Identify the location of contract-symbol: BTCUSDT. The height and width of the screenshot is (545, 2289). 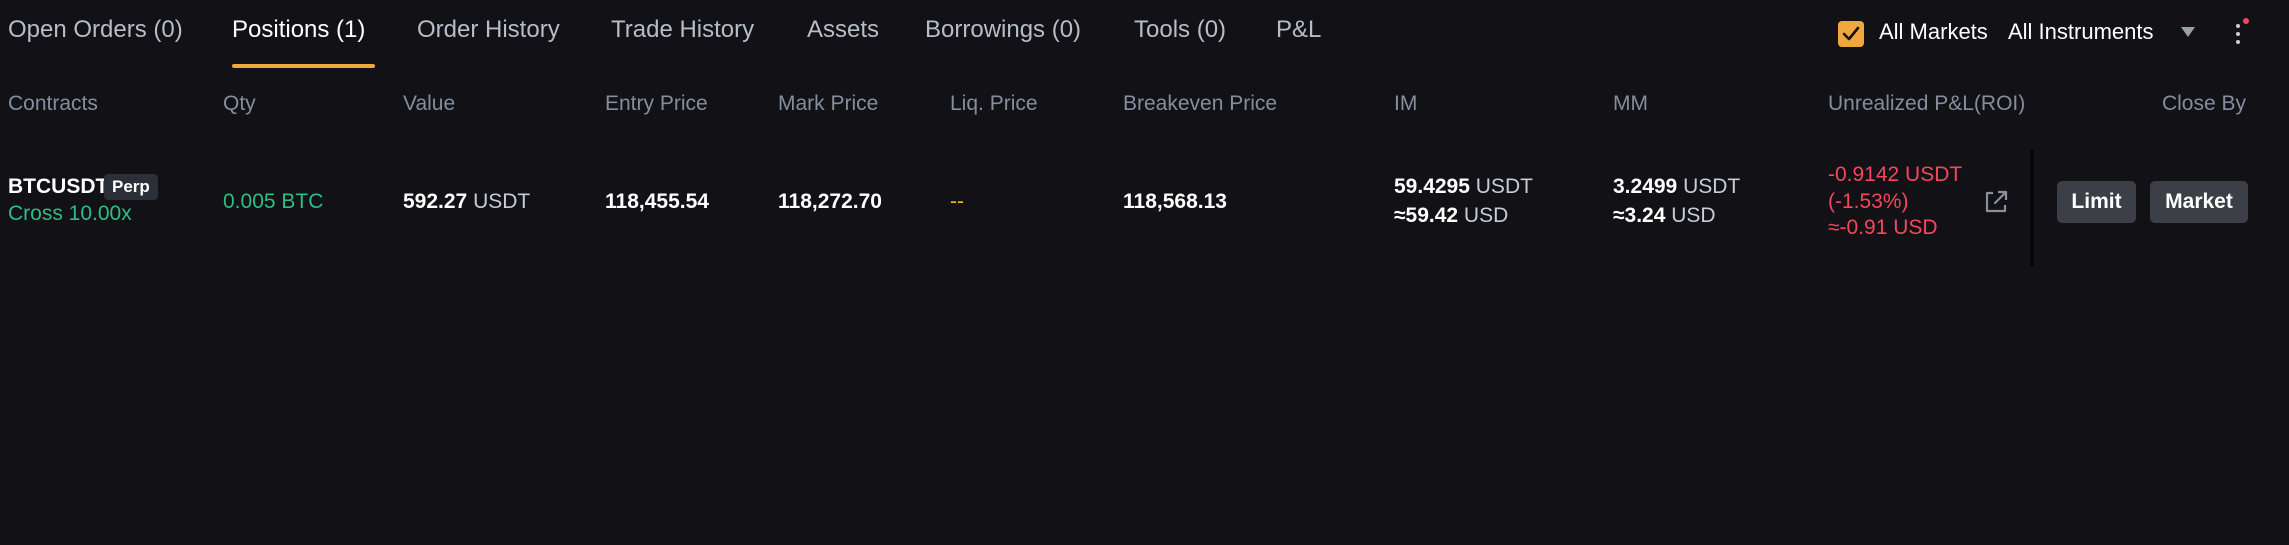
(58, 186).